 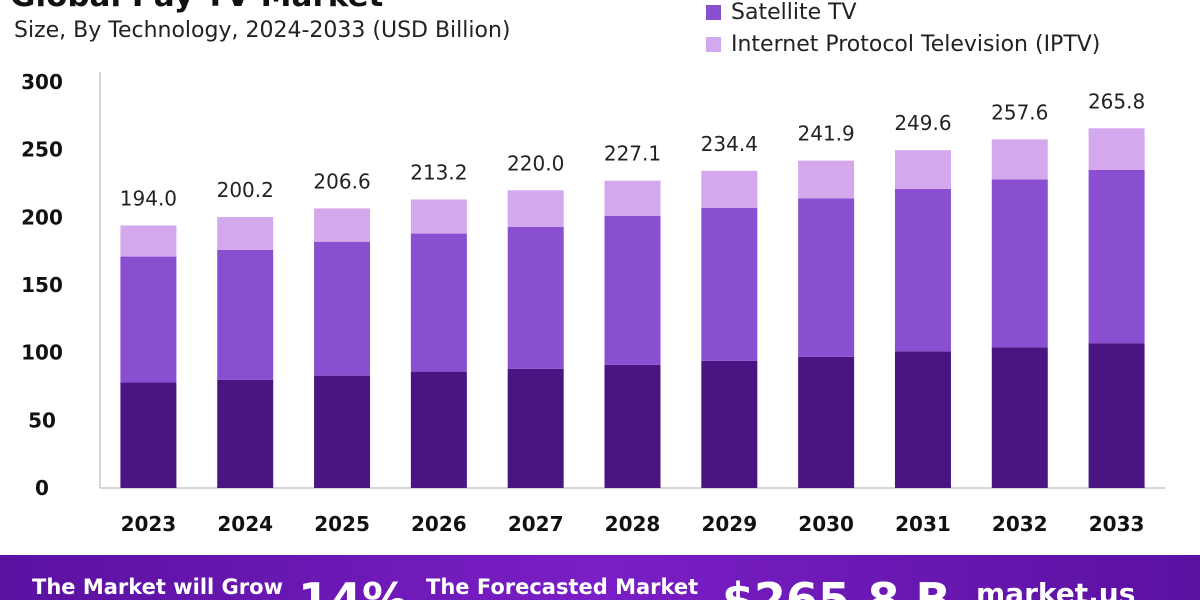 What do you see at coordinates (438, 172) in the screenshot?
I see `bar-total-label: 213.2` at bounding box center [438, 172].